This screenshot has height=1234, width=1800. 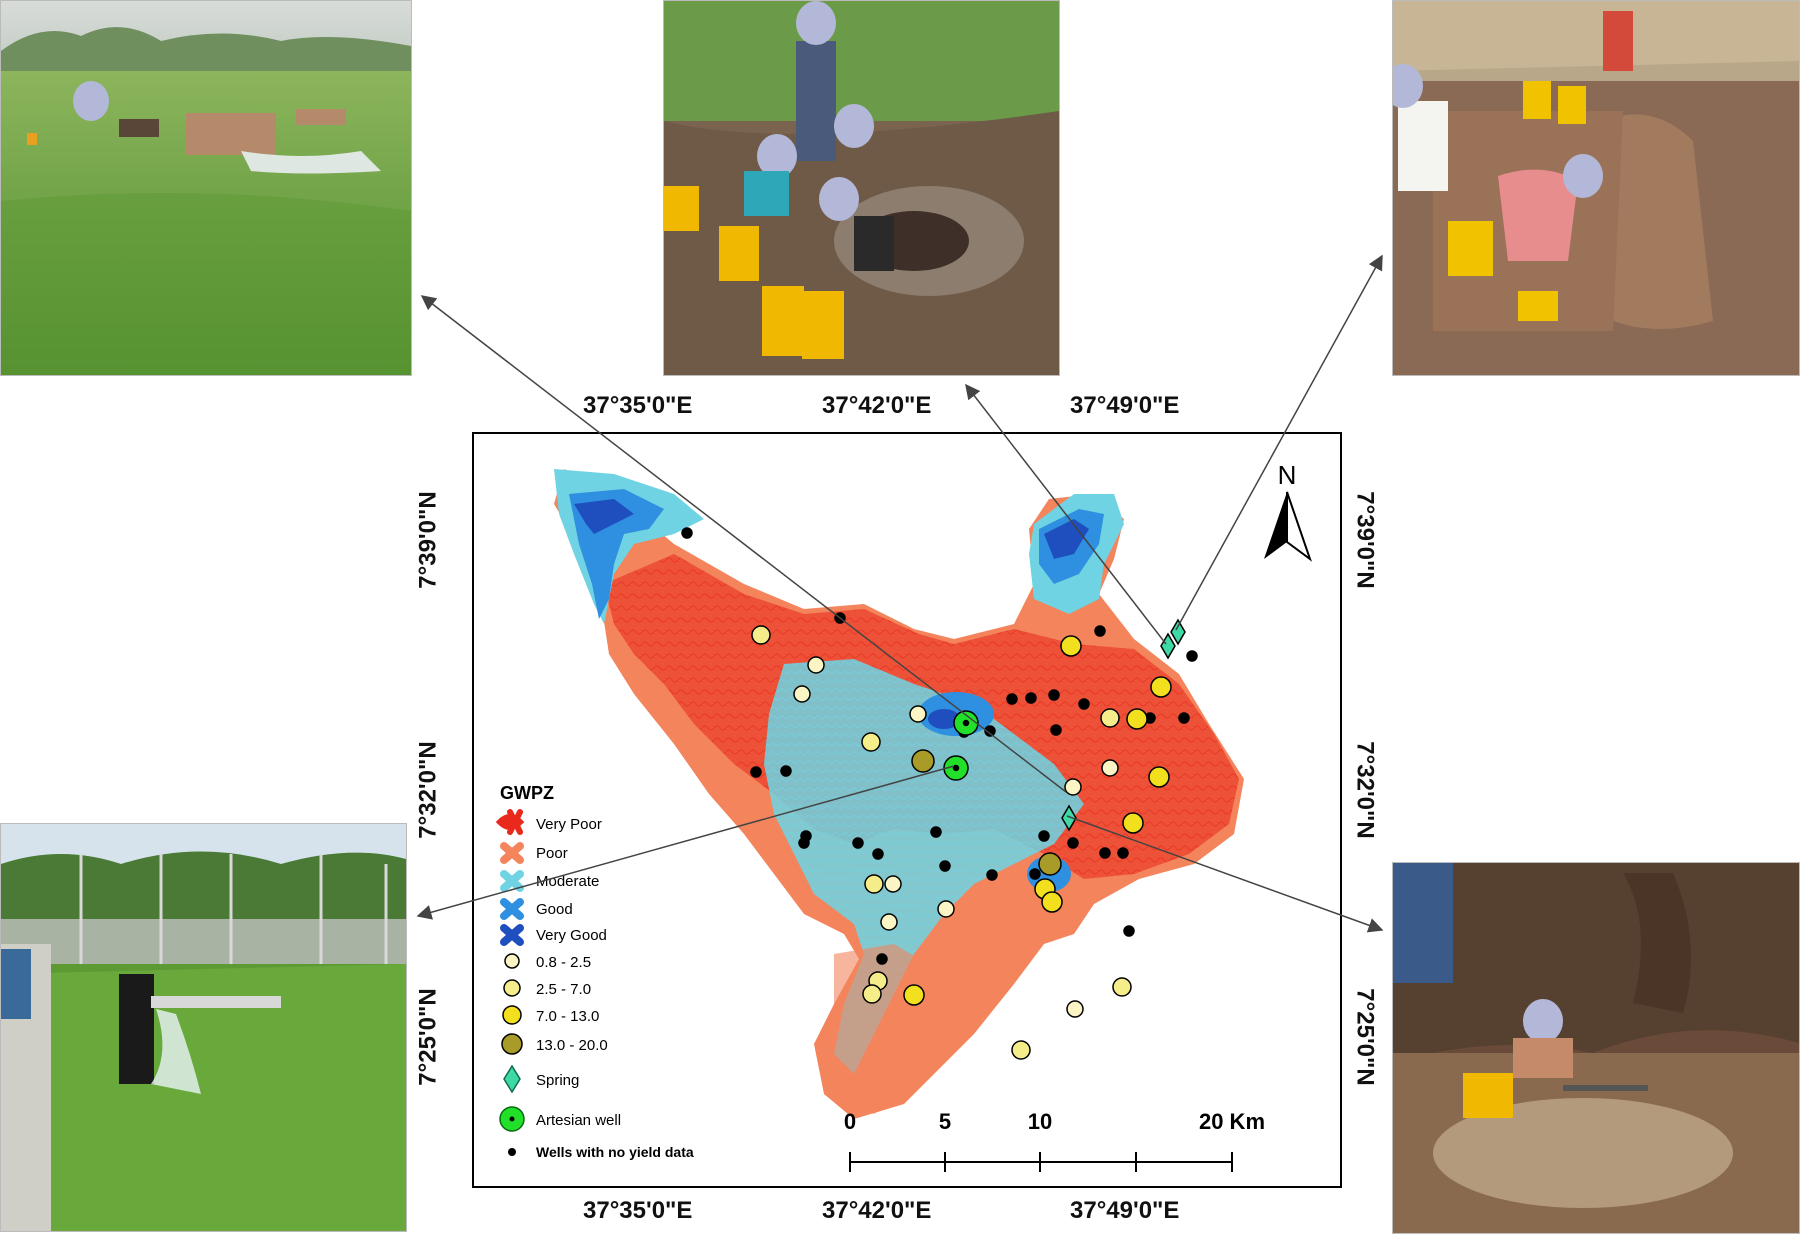 I want to click on right-lat-label-2: 7°32'0"N, so click(x=1365, y=790).